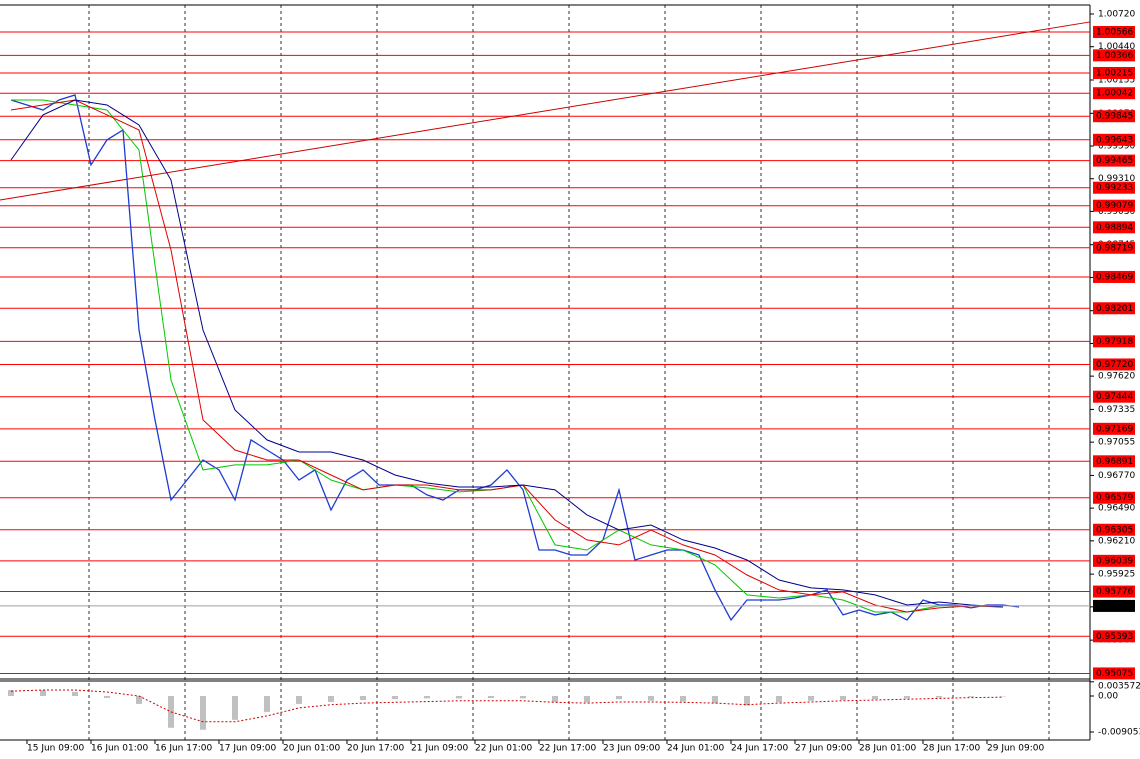  I want to click on x-tick-label: 24 Jun 01:00, so click(695, 749).